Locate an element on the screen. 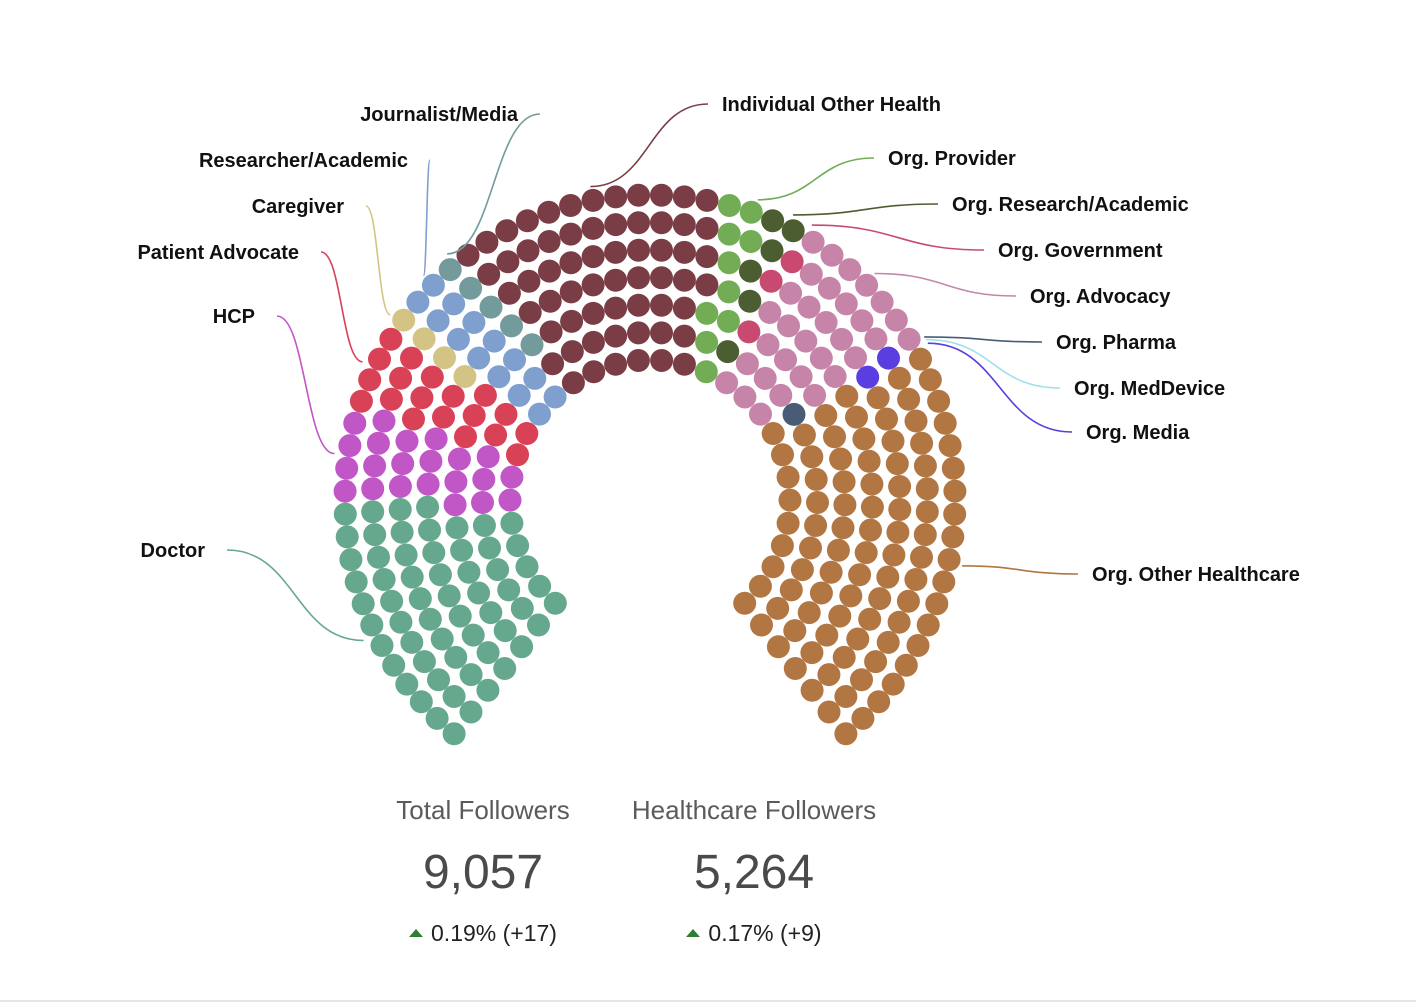 The width and height of the screenshot is (1416, 1004). legend-label: Org. MedDevice is located at coordinates (1149, 389).